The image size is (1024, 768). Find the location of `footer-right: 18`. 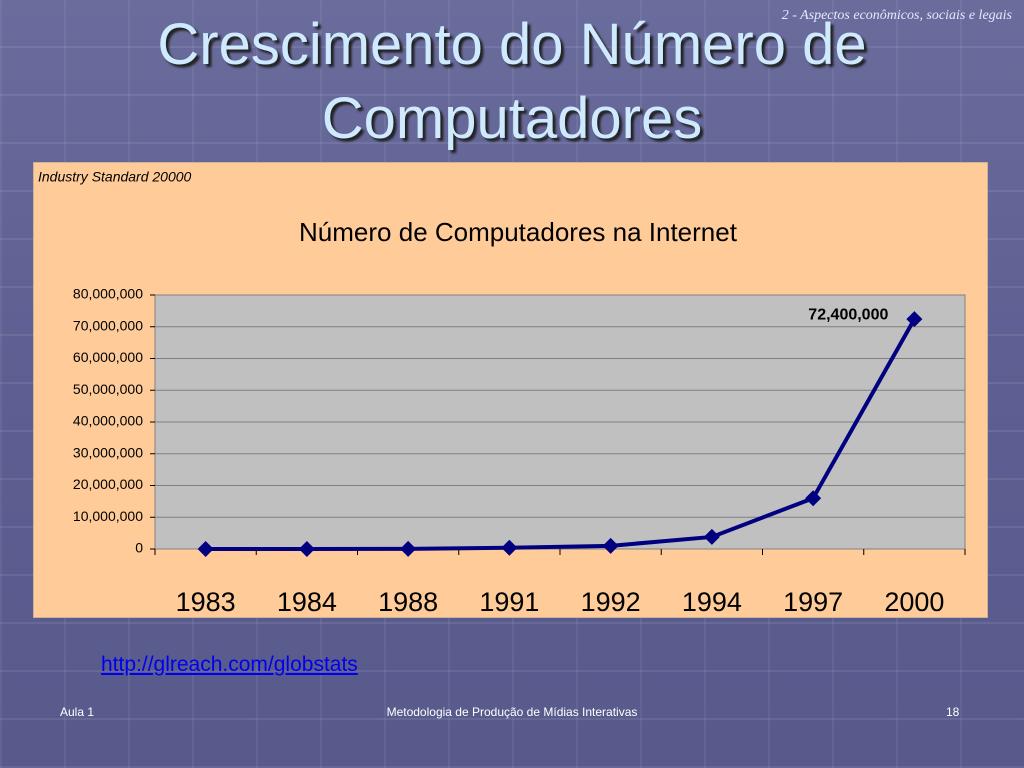

footer-right: 18 is located at coordinates (953, 712).